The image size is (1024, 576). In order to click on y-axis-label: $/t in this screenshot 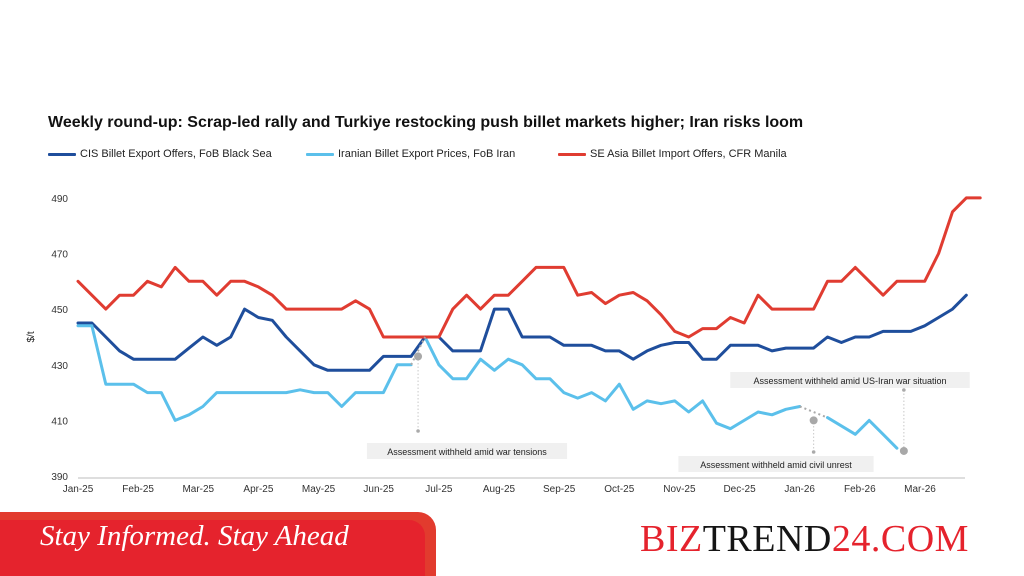, I will do `click(31, 336)`.